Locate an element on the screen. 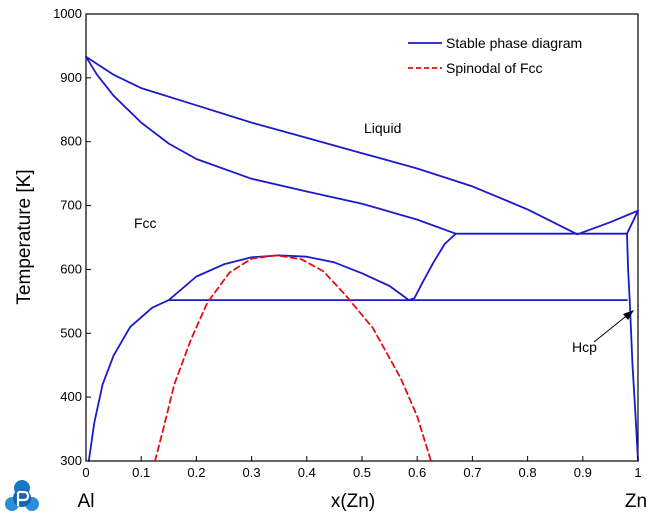  logo-icon is located at coordinates (22, 495).